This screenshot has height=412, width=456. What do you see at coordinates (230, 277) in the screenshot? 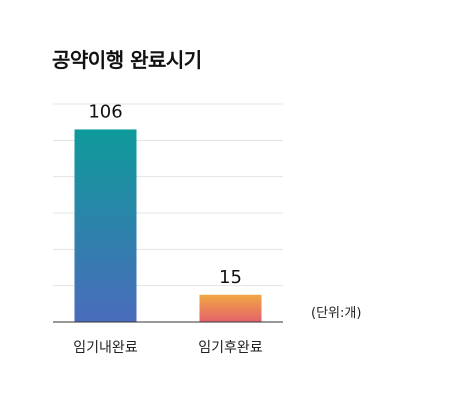
I see `data-label-2: 15` at bounding box center [230, 277].